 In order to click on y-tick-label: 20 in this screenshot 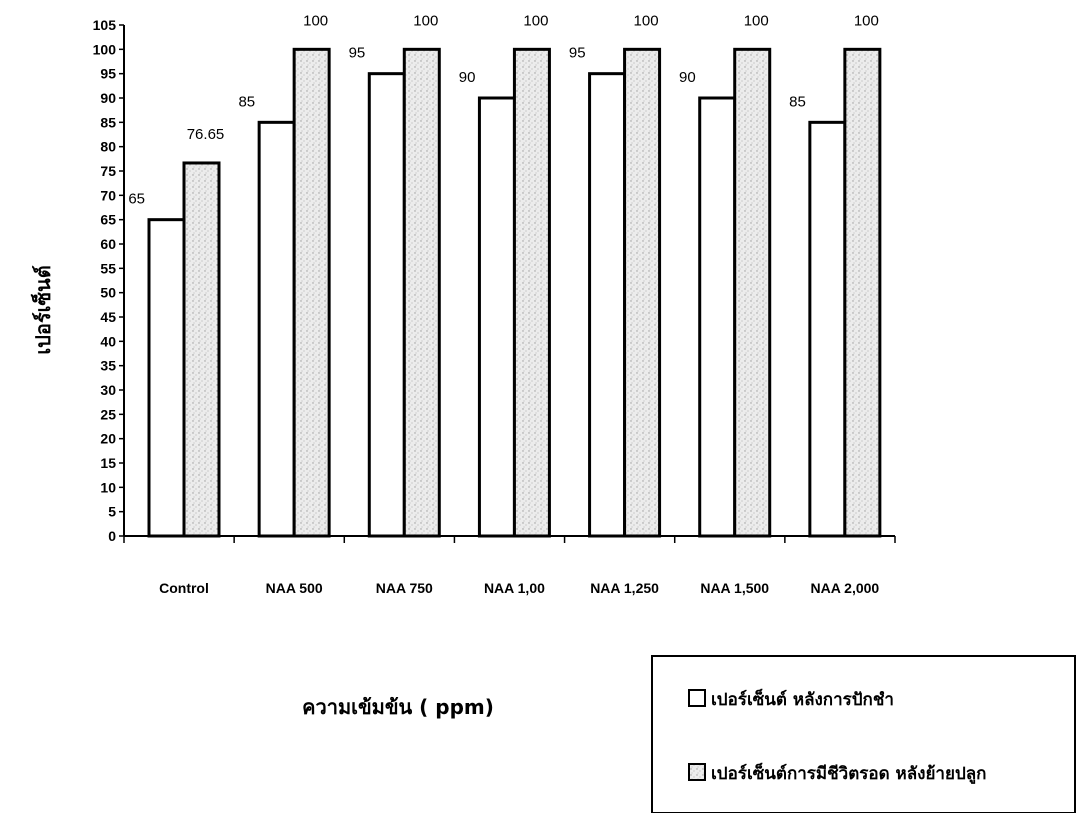, I will do `click(108, 439)`.